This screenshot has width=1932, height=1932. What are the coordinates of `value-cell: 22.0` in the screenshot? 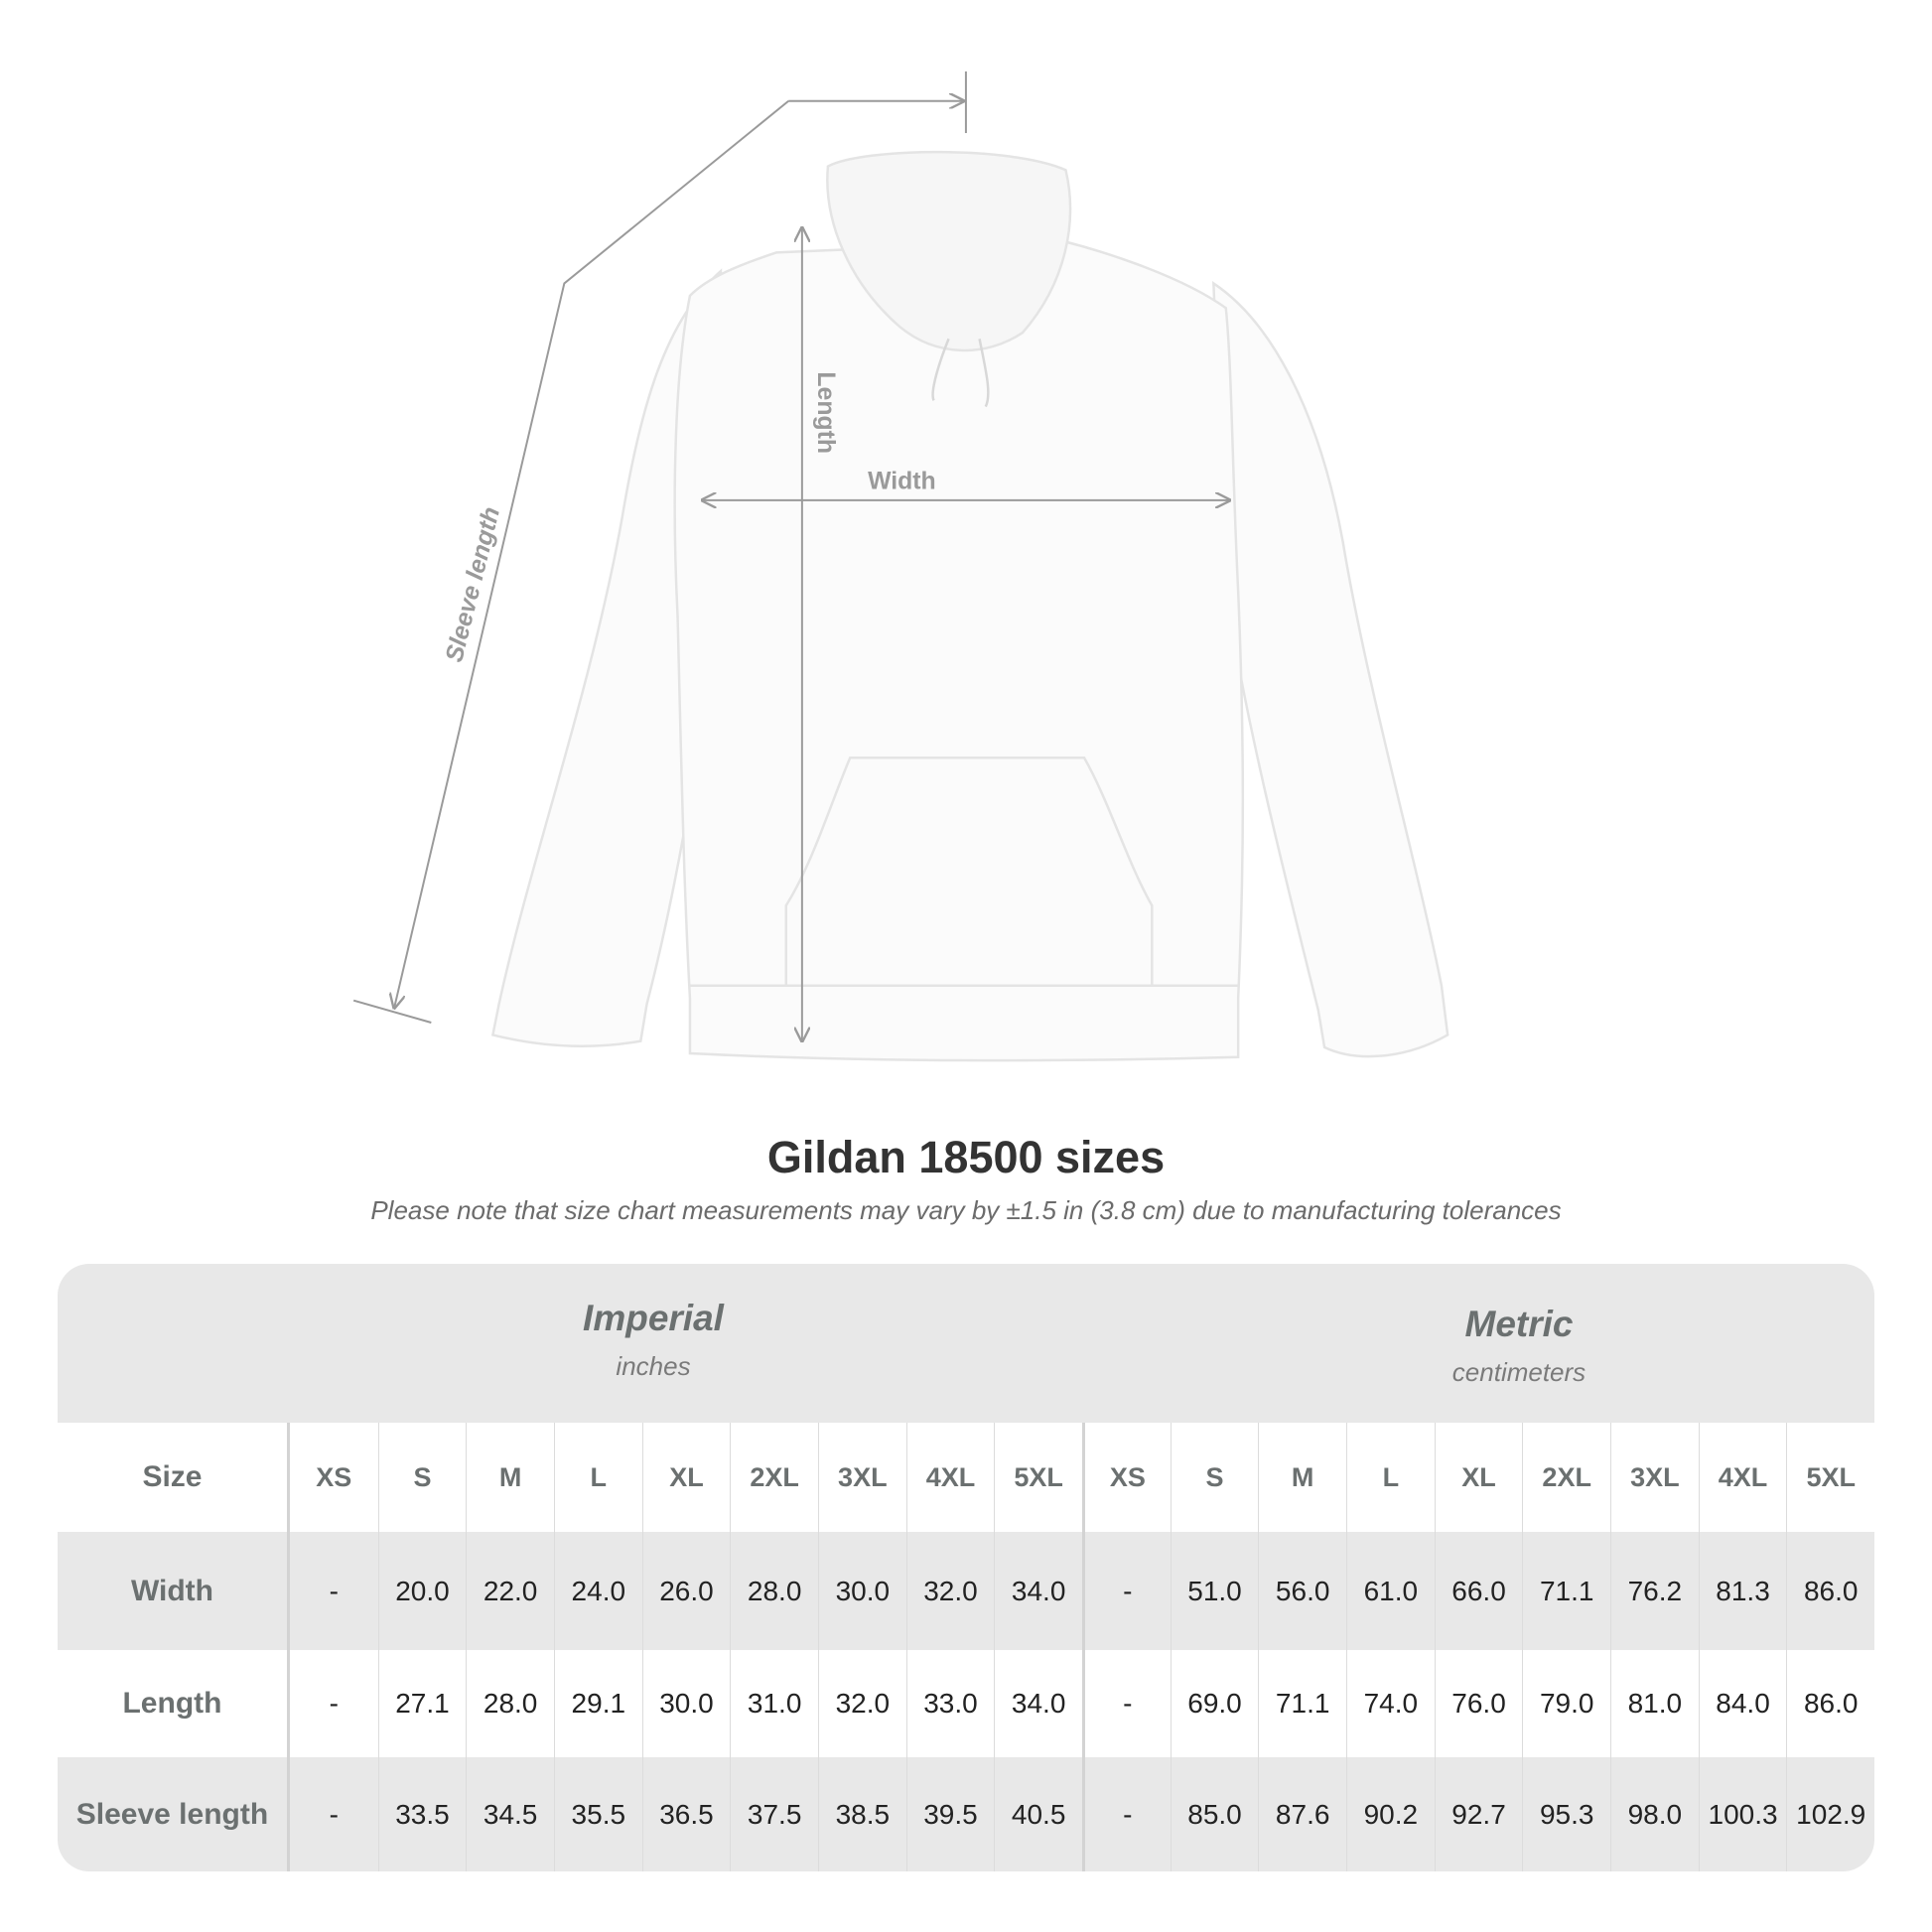 It's located at (510, 1591).